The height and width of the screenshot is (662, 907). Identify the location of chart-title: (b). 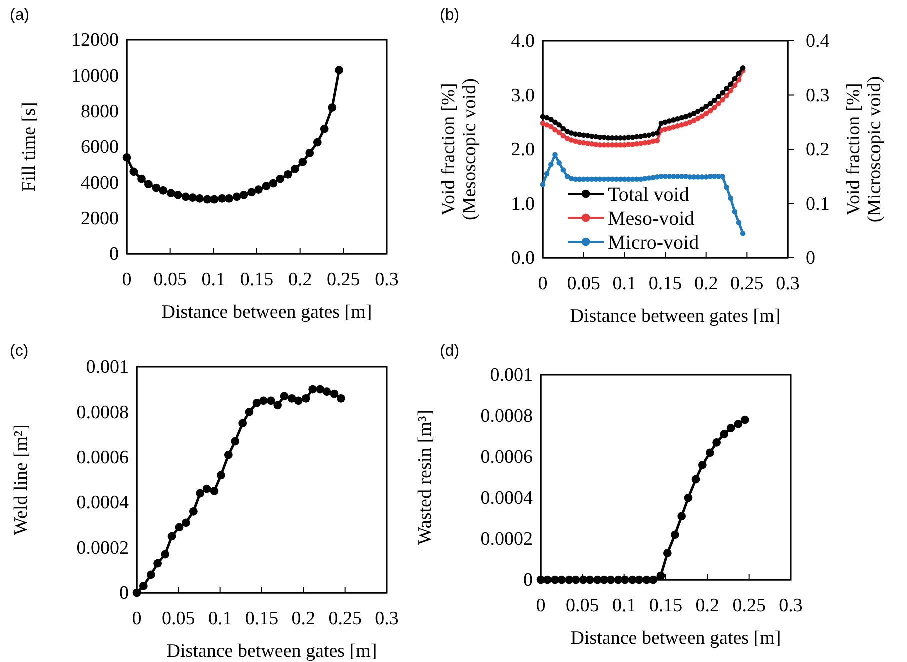
(450, 15).